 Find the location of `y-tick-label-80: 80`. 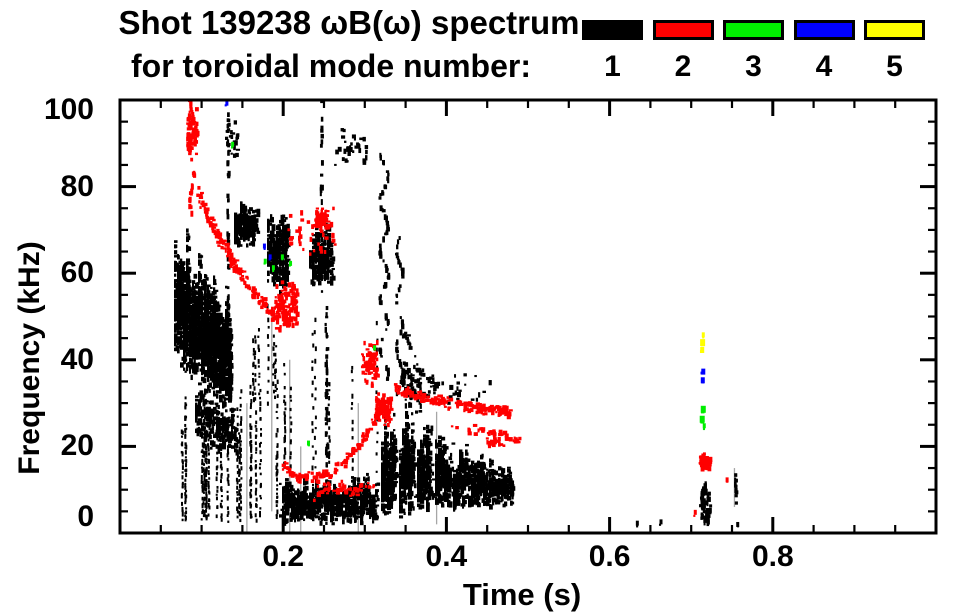

y-tick-label-80: 80 is located at coordinates (77, 186).